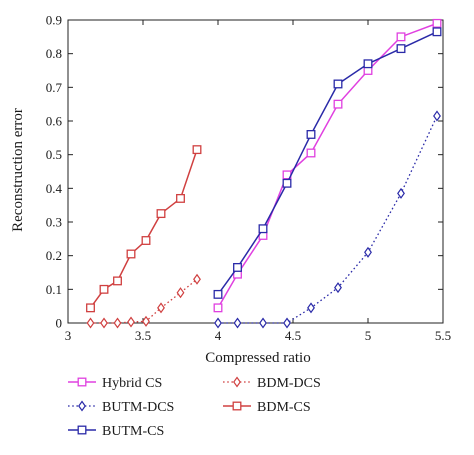  Describe the element at coordinates (54, 154) in the screenshot. I see `y-tick-label: 0.5` at that location.